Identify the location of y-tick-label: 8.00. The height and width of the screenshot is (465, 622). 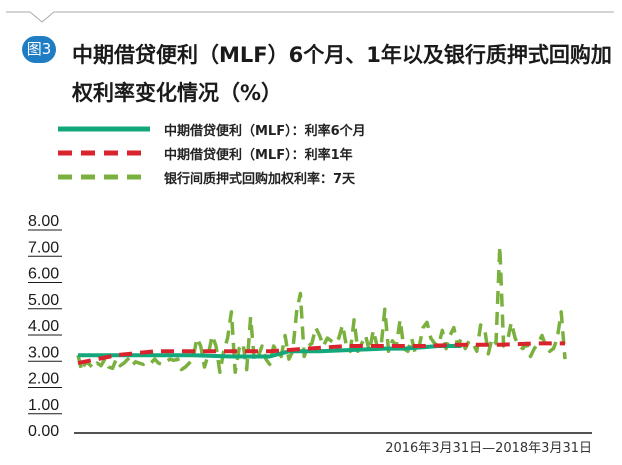
(43, 221).